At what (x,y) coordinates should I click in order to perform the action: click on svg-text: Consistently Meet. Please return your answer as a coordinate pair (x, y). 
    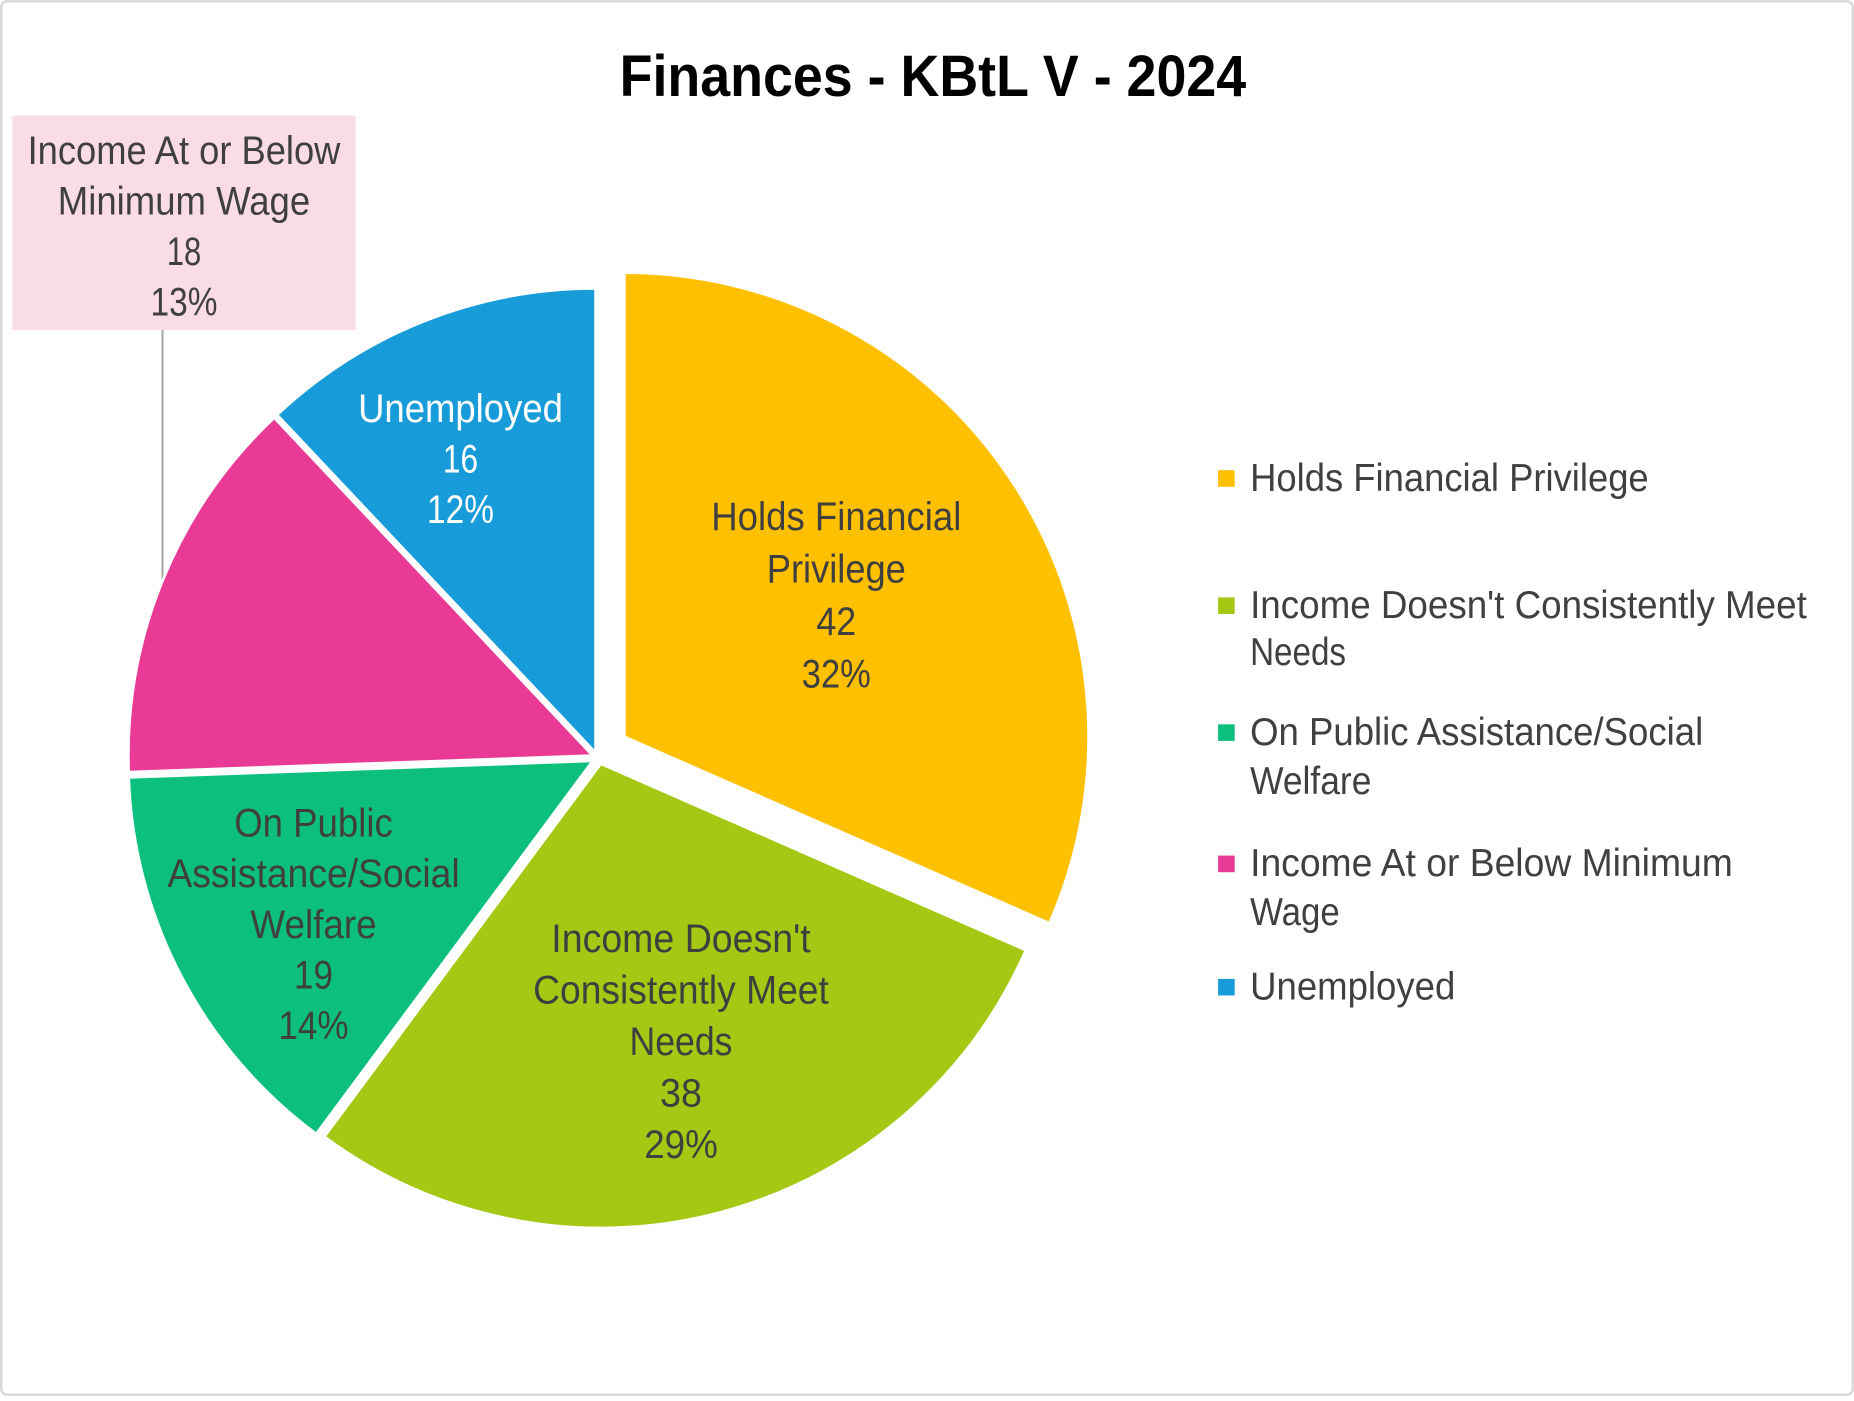
    Looking at the image, I should click on (681, 991).